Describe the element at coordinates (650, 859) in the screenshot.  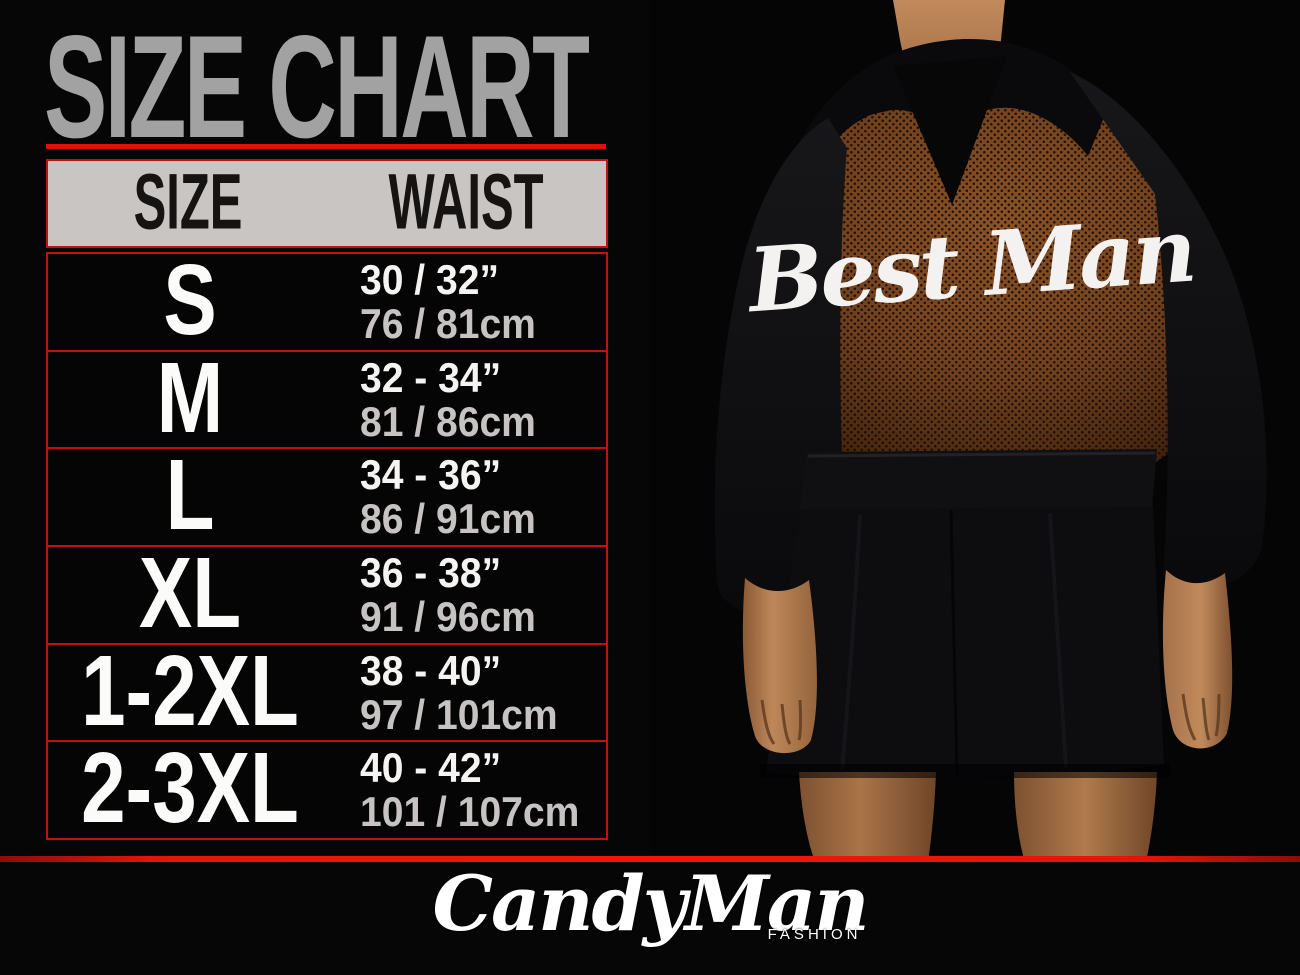
I see `bottom-red-rule` at that location.